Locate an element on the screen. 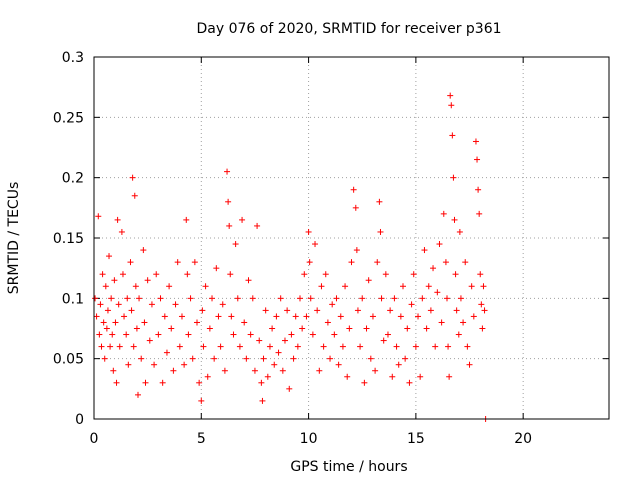  y-tick-label: 0.2 is located at coordinates (73, 179).